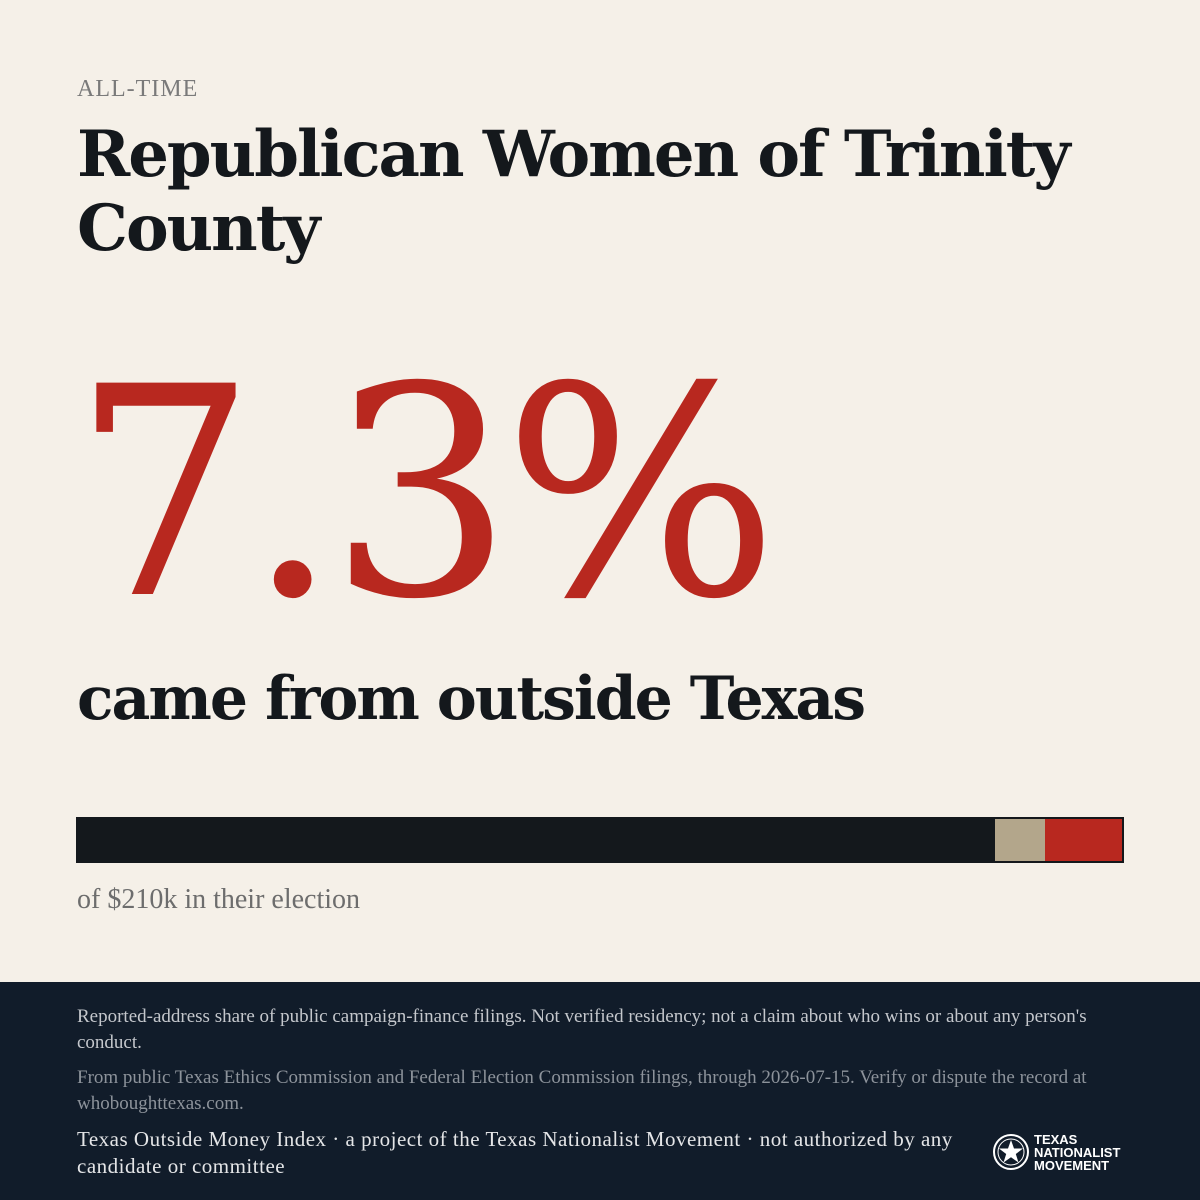 The image size is (1200, 1200). I want to click on bar-segment-inside-texas, so click(536, 840).